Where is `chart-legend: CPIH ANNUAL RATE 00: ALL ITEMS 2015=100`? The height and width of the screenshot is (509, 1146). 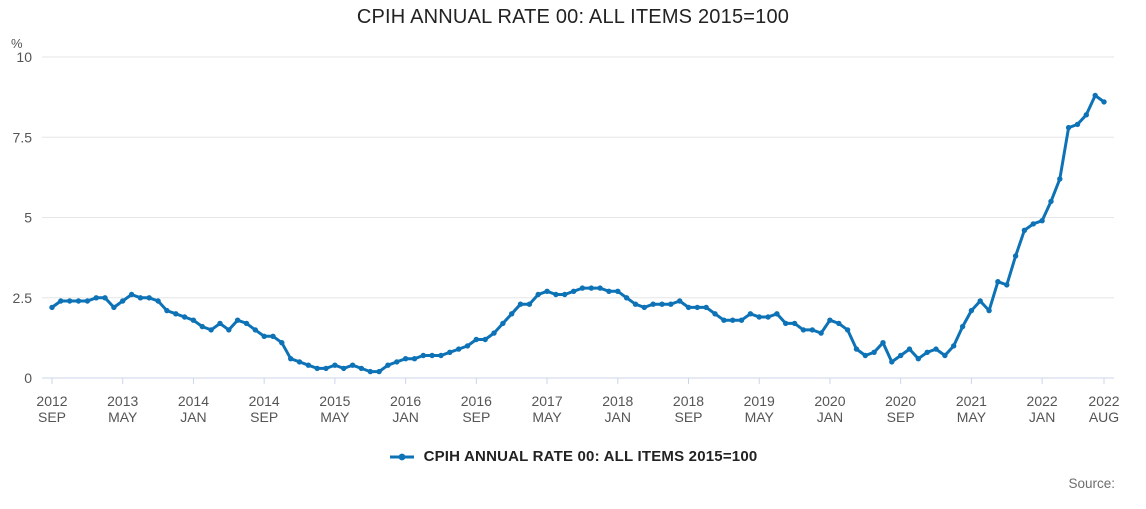 chart-legend: CPIH ANNUAL RATE 00: ALL ITEMS 2015=100 is located at coordinates (573, 456).